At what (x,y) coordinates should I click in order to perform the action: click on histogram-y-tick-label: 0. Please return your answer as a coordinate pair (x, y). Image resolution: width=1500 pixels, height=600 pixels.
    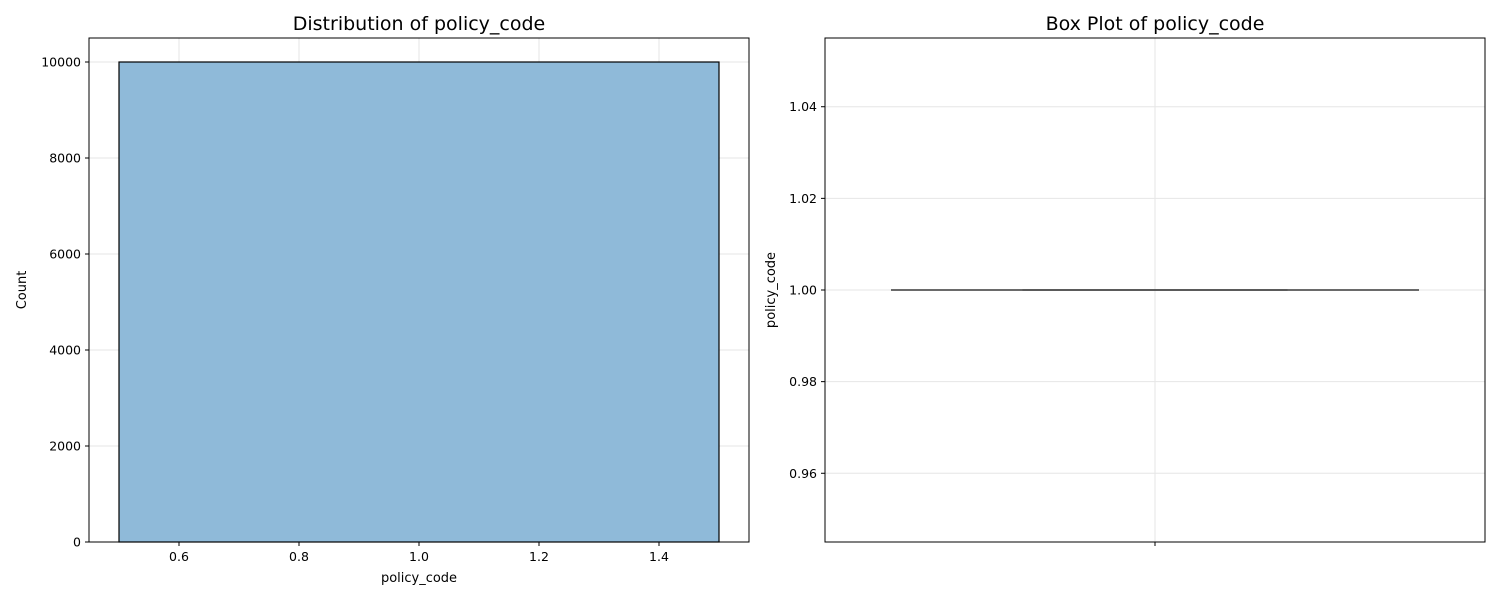
    Looking at the image, I should click on (77, 542).